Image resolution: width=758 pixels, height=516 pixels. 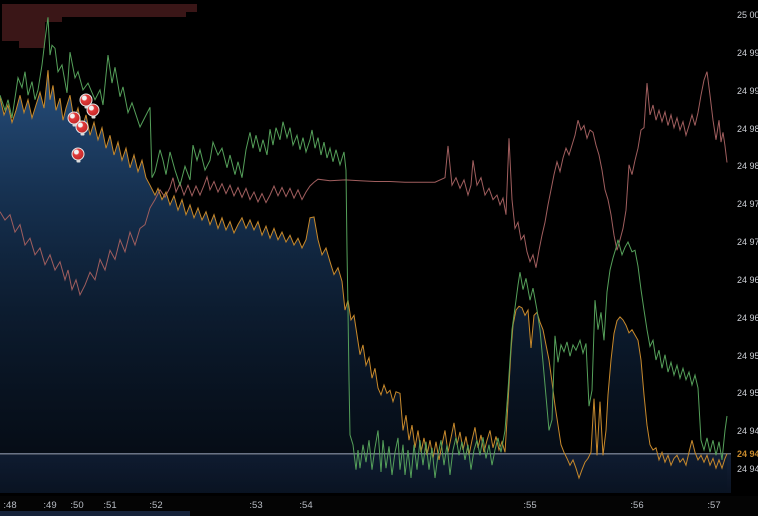 What do you see at coordinates (530, 505) in the screenshot?
I see `time-axis-label: :55` at bounding box center [530, 505].